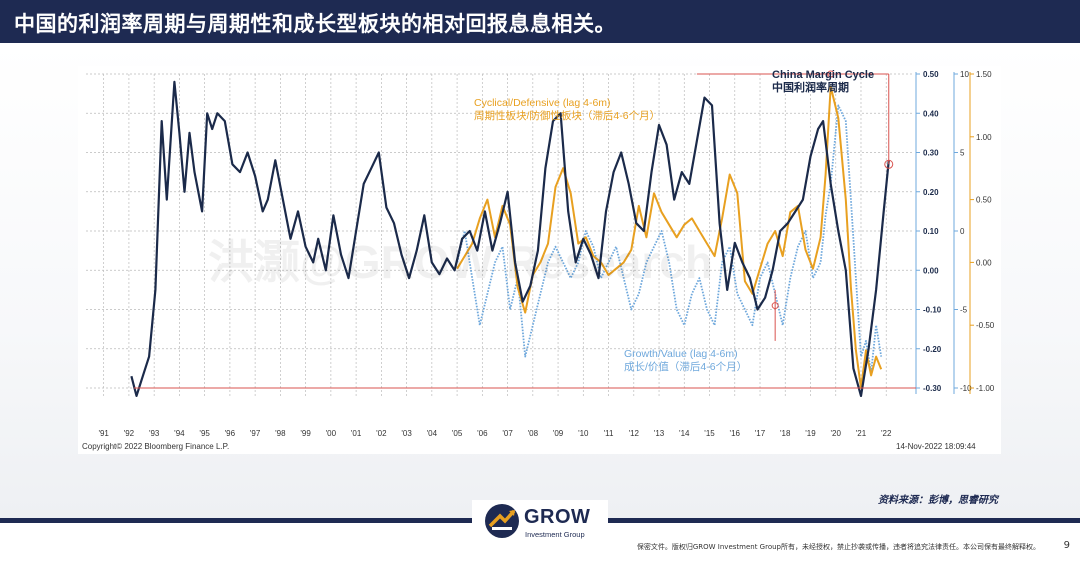 The width and height of the screenshot is (1080, 564). What do you see at coordinates (931, 192) in the screenshot?
I see `y-inner-tick-label: 0.20` at bounding box center [931, 192].